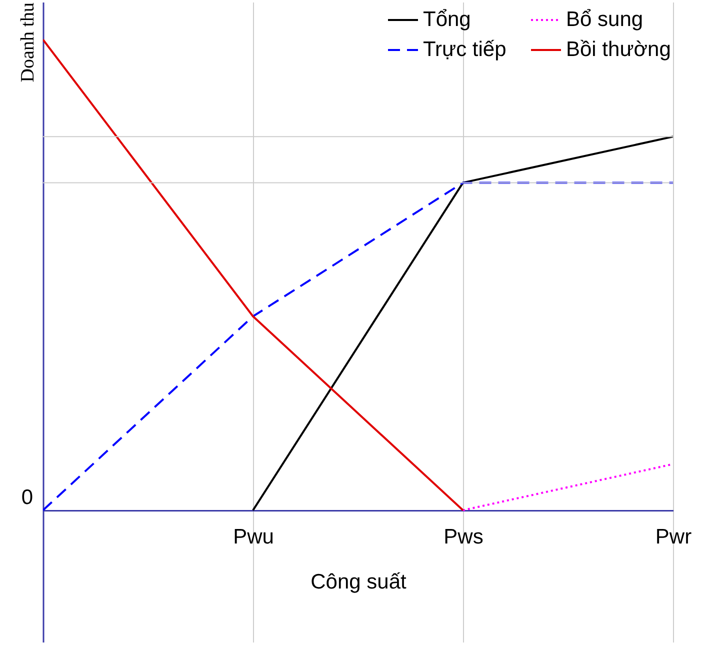  What do you see at coordinates (253, 537) in the screenshot?
I see `x-tick-label: Pwu` at bounding box center [253, 537].